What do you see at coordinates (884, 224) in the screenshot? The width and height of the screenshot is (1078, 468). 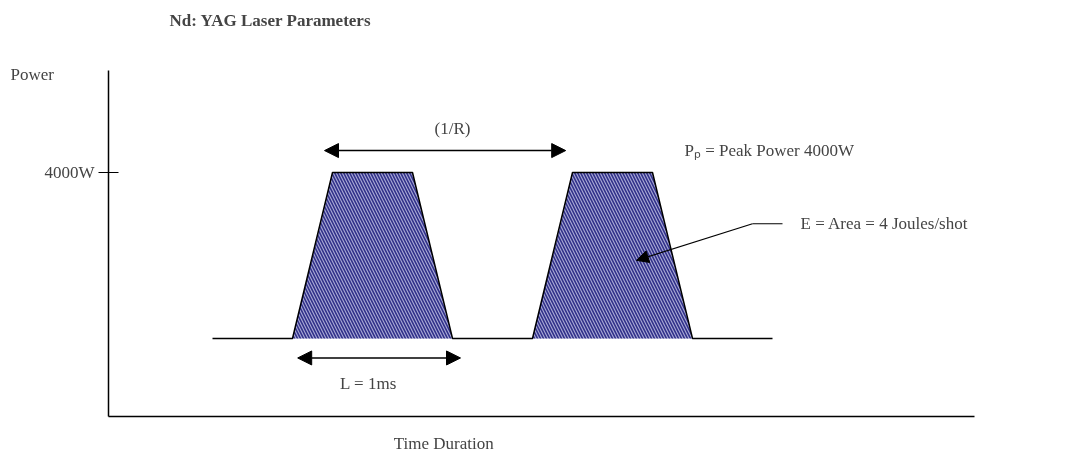 I see `text: E = Area = 4 Joules/shot` at bounding box center [884, 224].